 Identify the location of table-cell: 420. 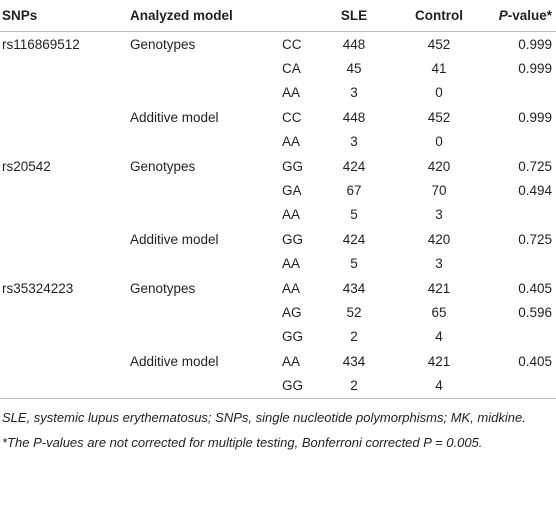
(439, 239).